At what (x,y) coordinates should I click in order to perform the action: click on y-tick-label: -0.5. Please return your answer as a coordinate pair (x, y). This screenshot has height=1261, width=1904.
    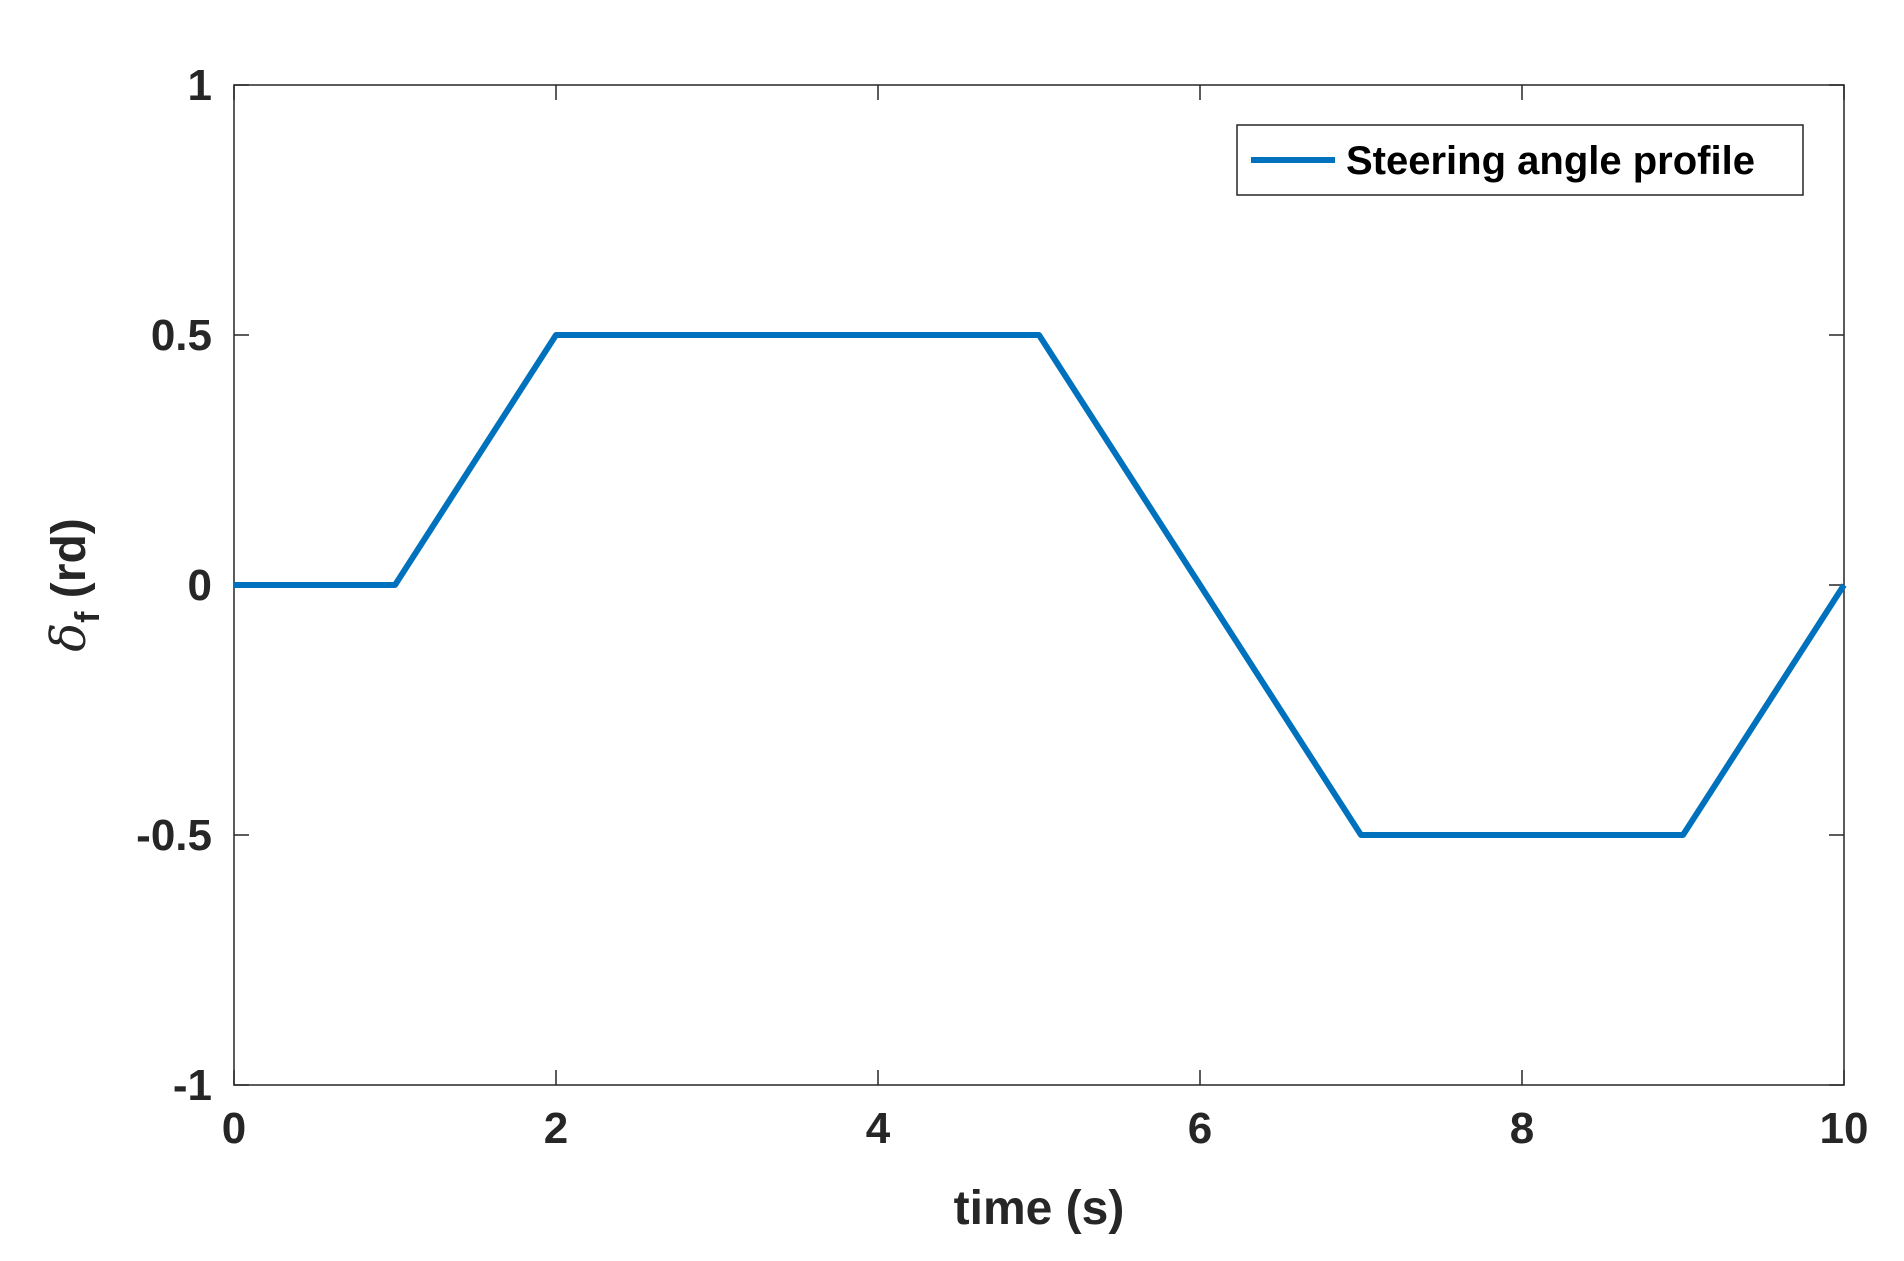
    Looking at the image, I should click on (174, 835).